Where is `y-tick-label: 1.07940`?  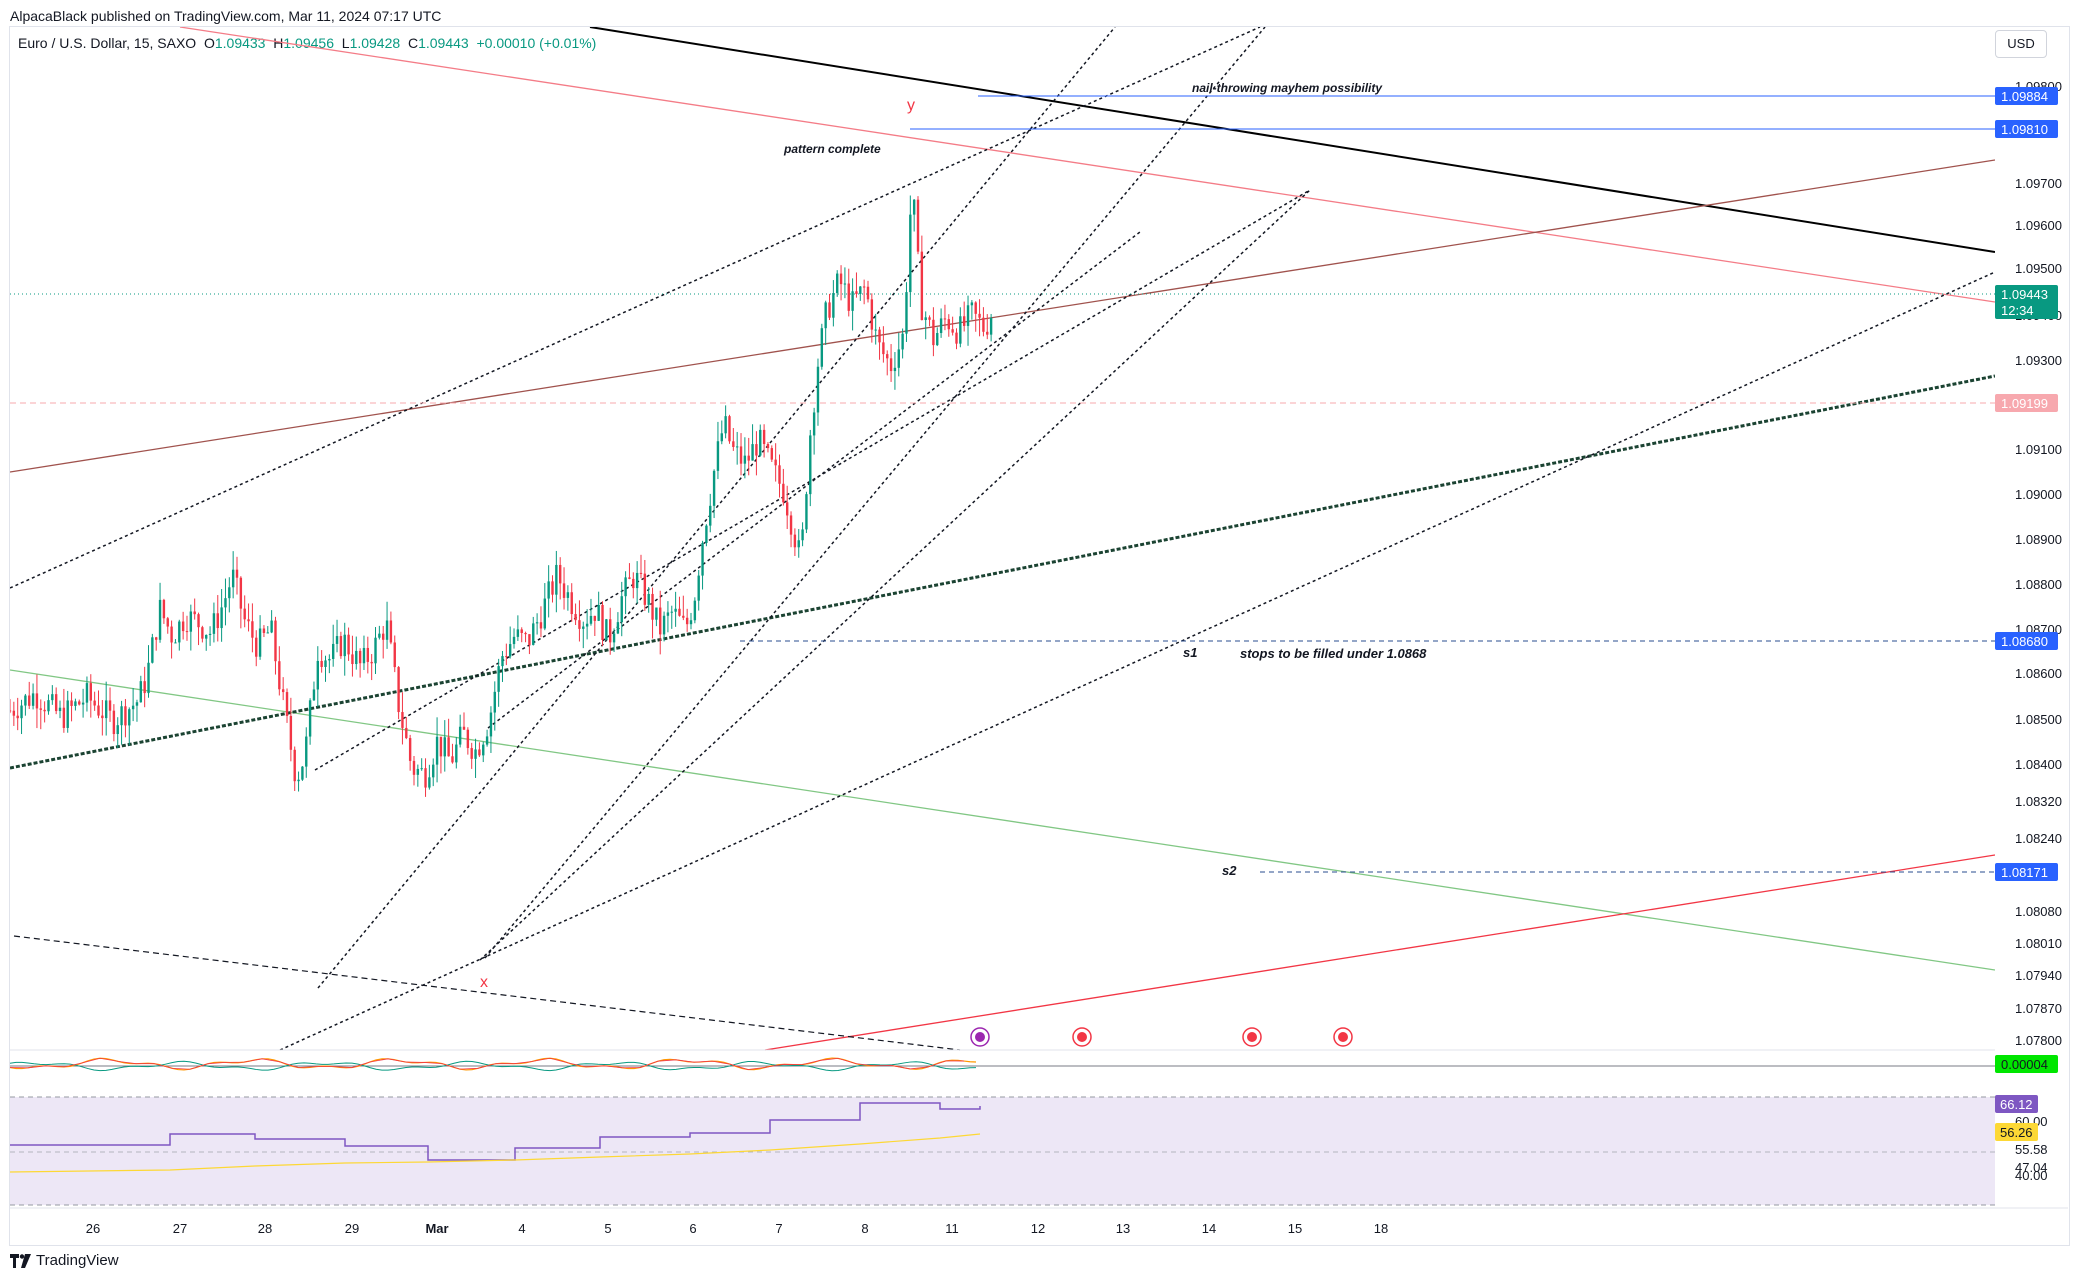
y-tick-label: 1.07940 is located at coordinates (2038, 975).